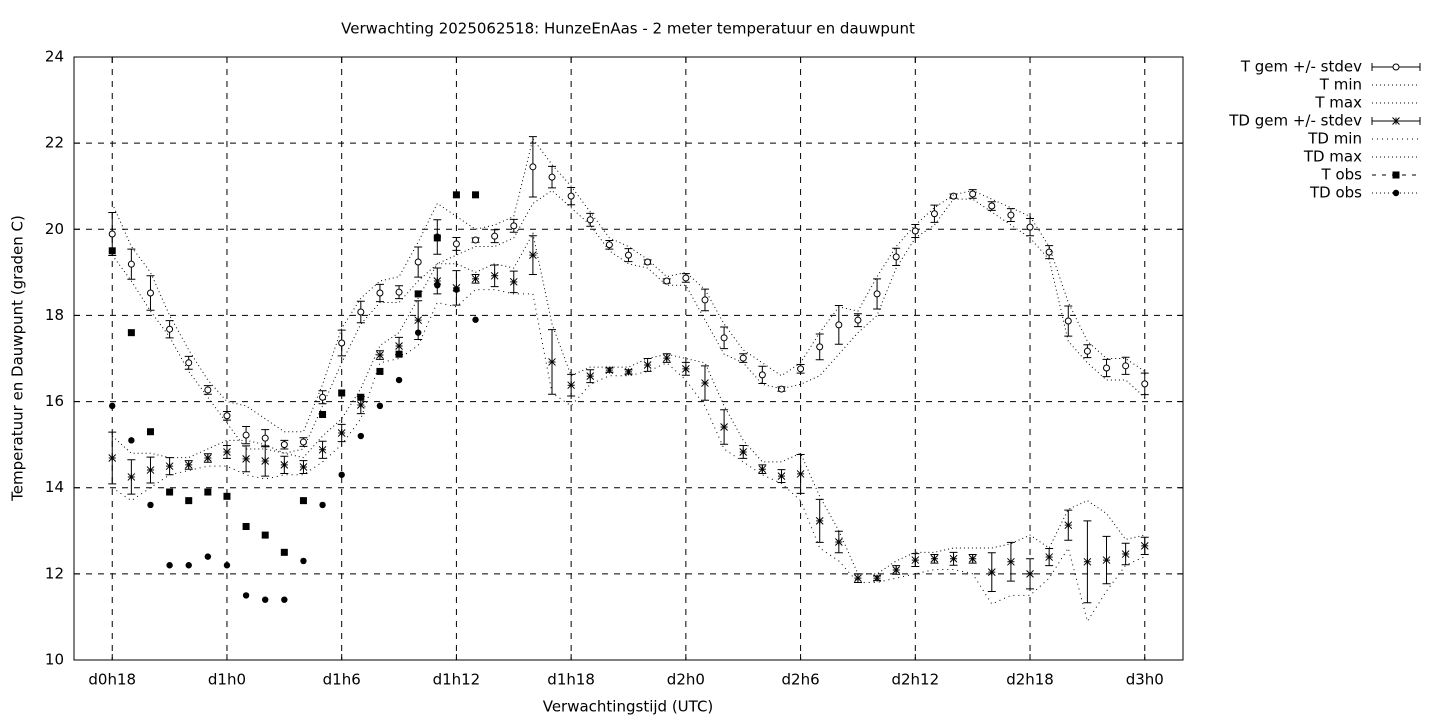 This screenshot has height=720, width=1440. I want to click on x-tick-label: d1h18, so click(571, 680).